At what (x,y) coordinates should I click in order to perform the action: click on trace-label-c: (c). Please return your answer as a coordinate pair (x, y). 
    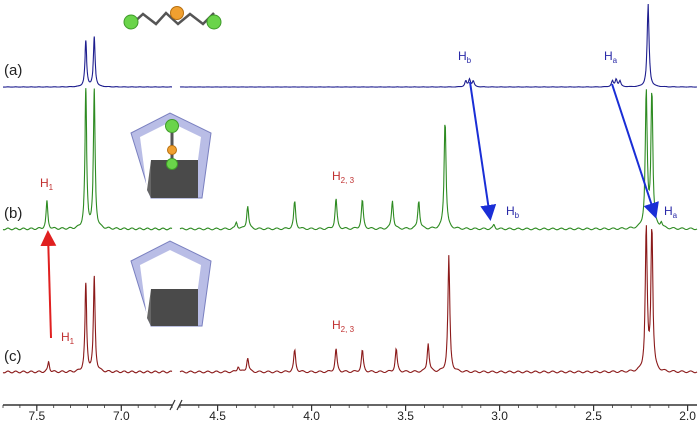
    Looking at the image, I should click on (13, 356).